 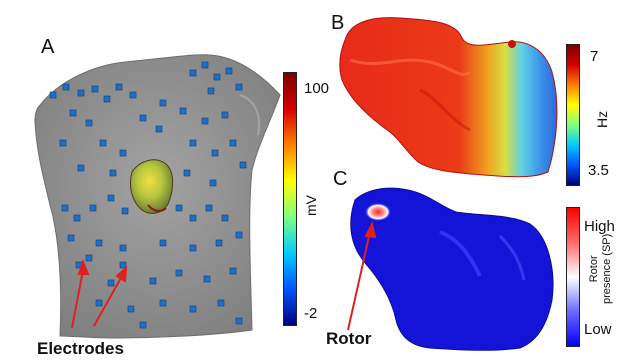 I want to click on colorbar-hz-max-label: 7, so click(x=594, y=56).